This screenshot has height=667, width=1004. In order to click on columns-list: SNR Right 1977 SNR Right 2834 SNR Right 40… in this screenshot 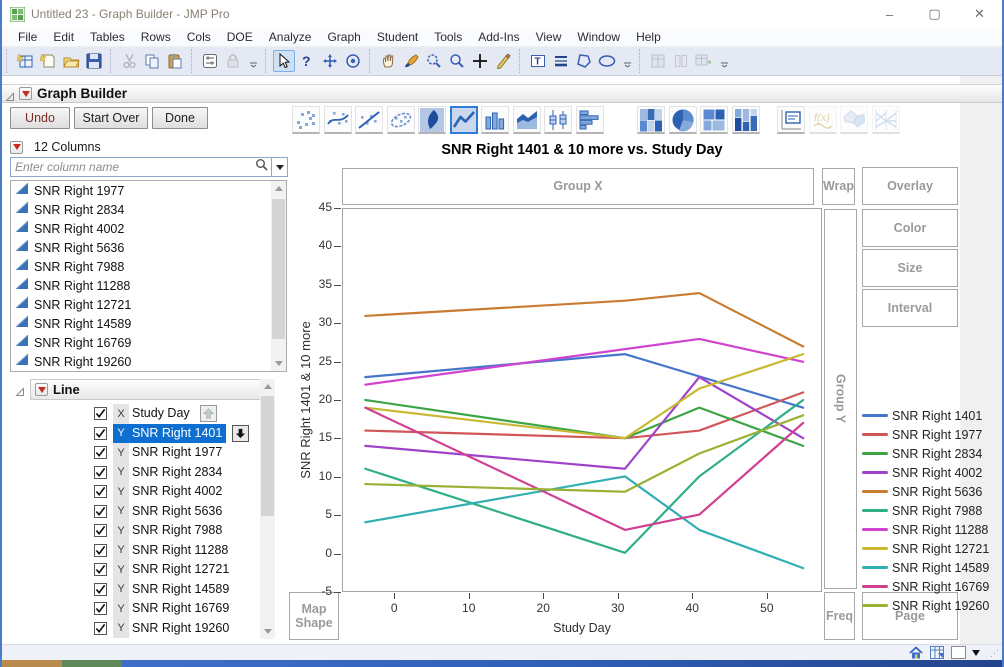, I will do `click(148, 276)`.